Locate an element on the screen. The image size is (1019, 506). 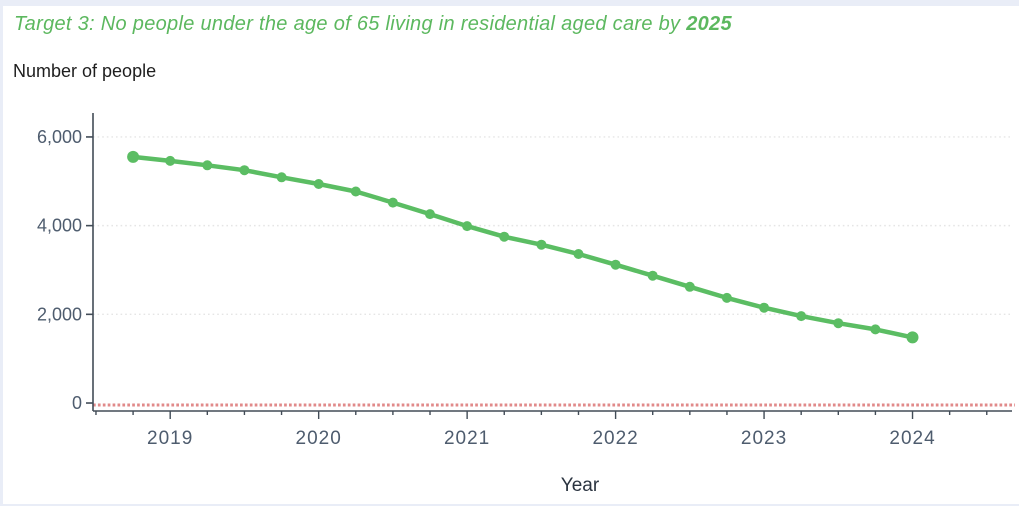
page-border-top is located at coordinates (509, 3).